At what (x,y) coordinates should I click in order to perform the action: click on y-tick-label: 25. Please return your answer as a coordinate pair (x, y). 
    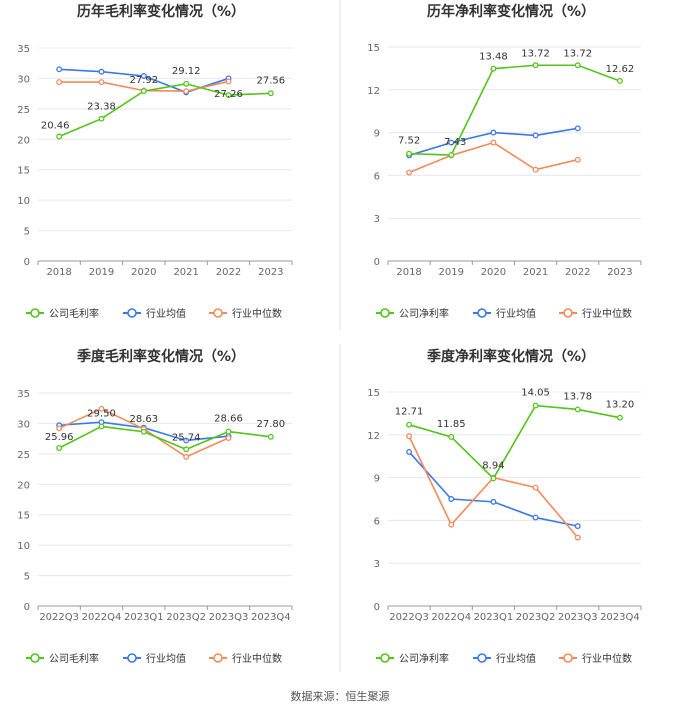
    Looking at the image, I should click on (23, 110).